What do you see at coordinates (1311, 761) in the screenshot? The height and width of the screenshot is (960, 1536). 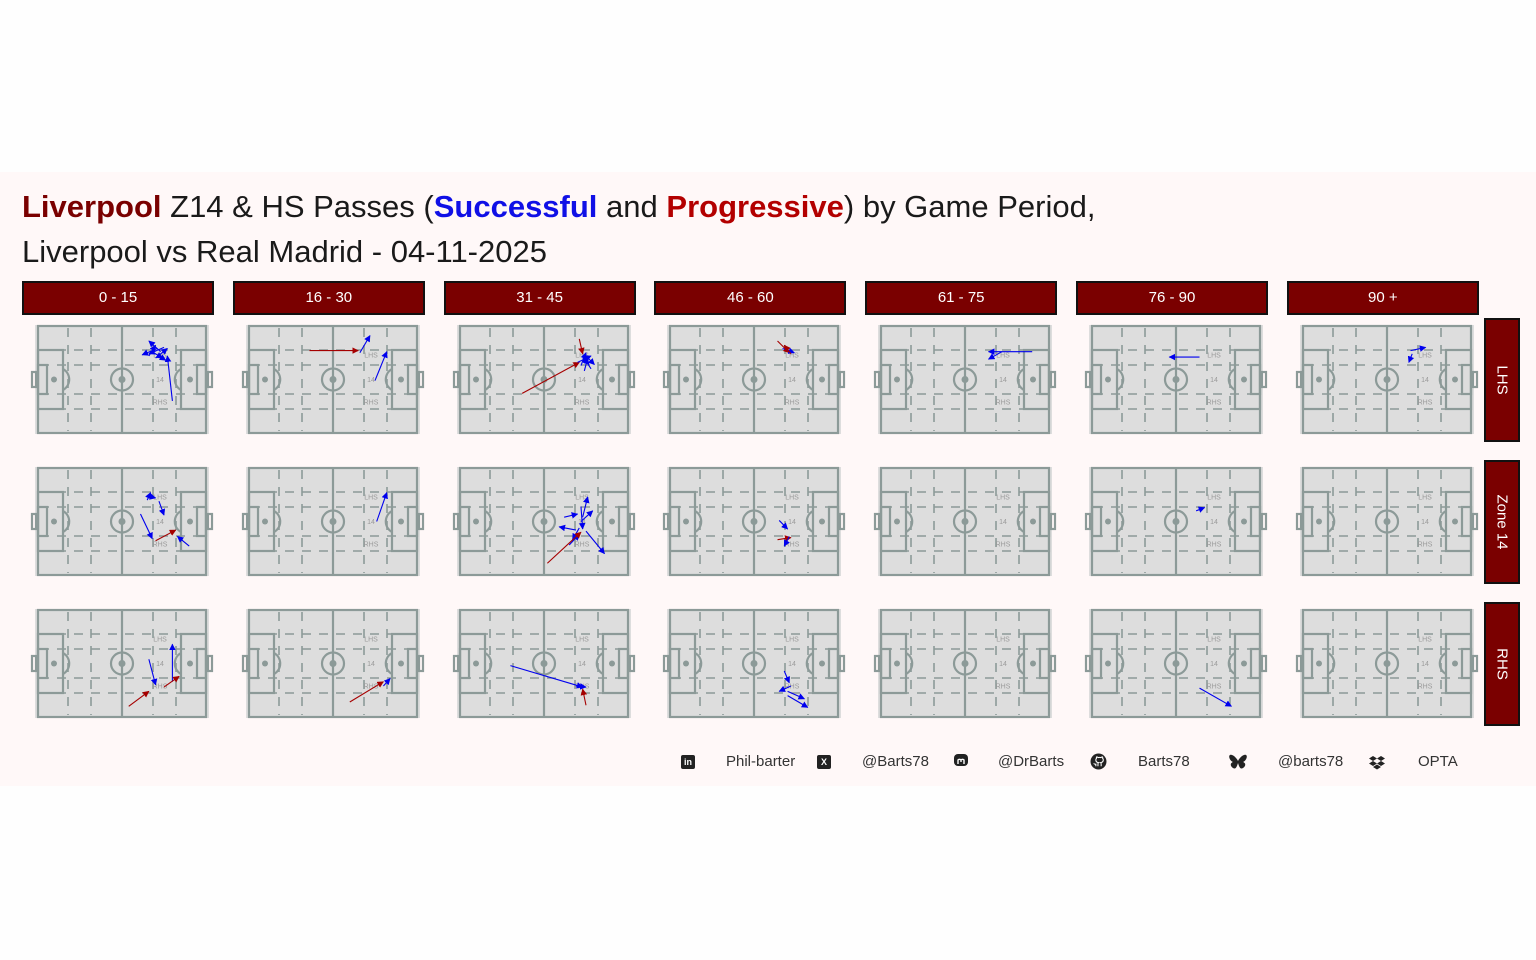 I see `bluesky-label: @barts78` at bounding box center [1311, 761].